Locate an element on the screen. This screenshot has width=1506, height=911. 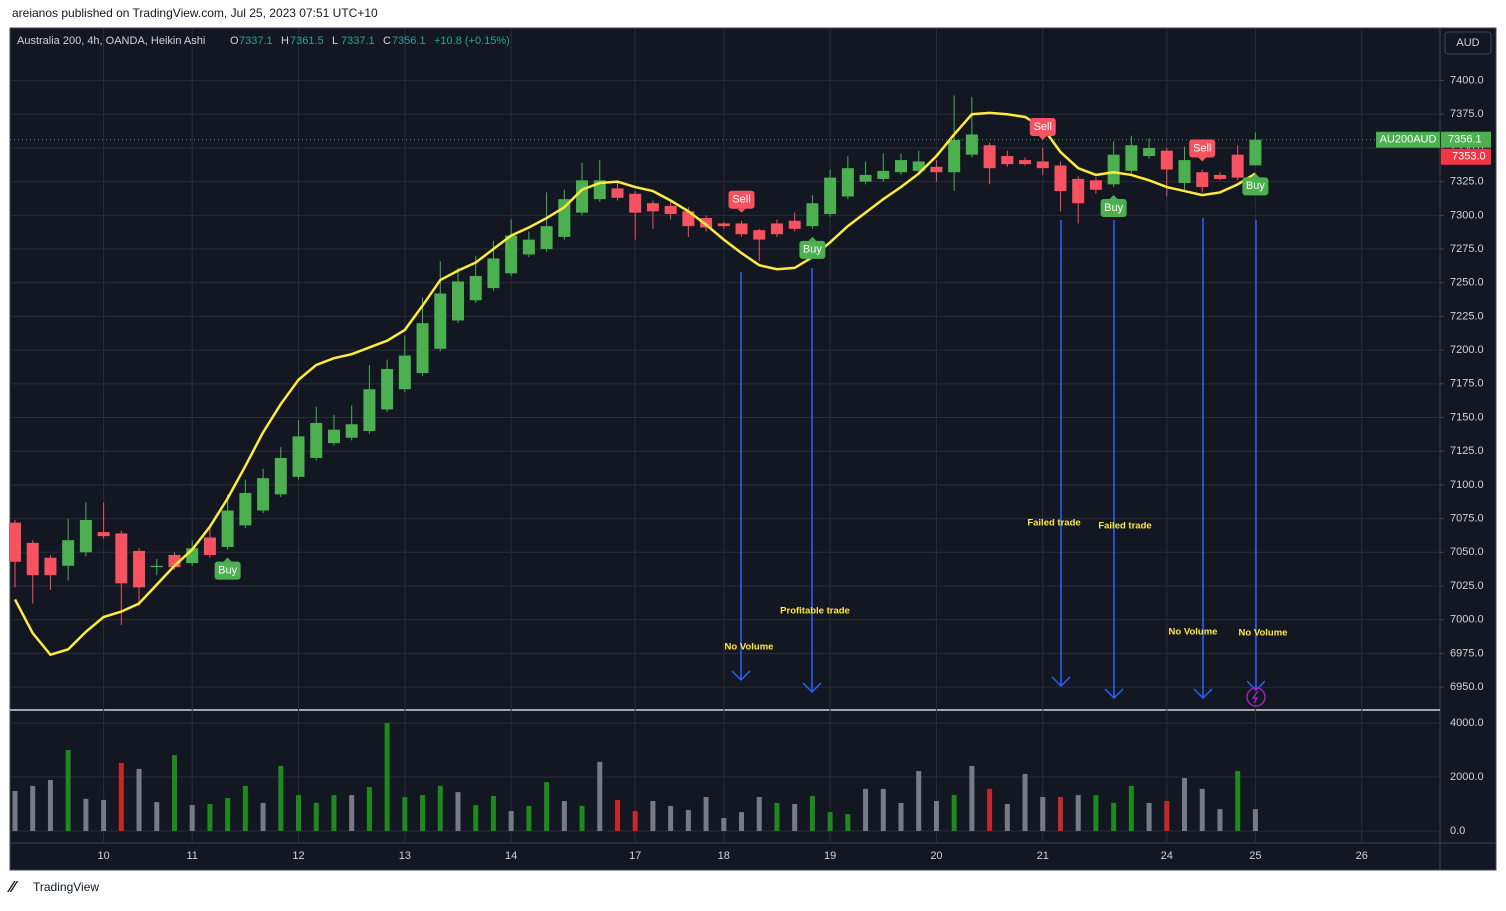
y-tick-label: 7400.0 is located at coordinates (1467, 80).